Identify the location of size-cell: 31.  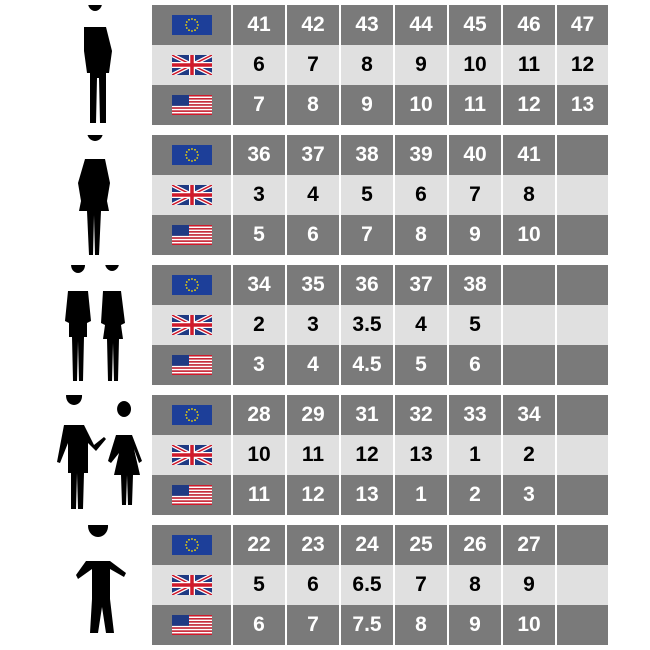
(367, 415).